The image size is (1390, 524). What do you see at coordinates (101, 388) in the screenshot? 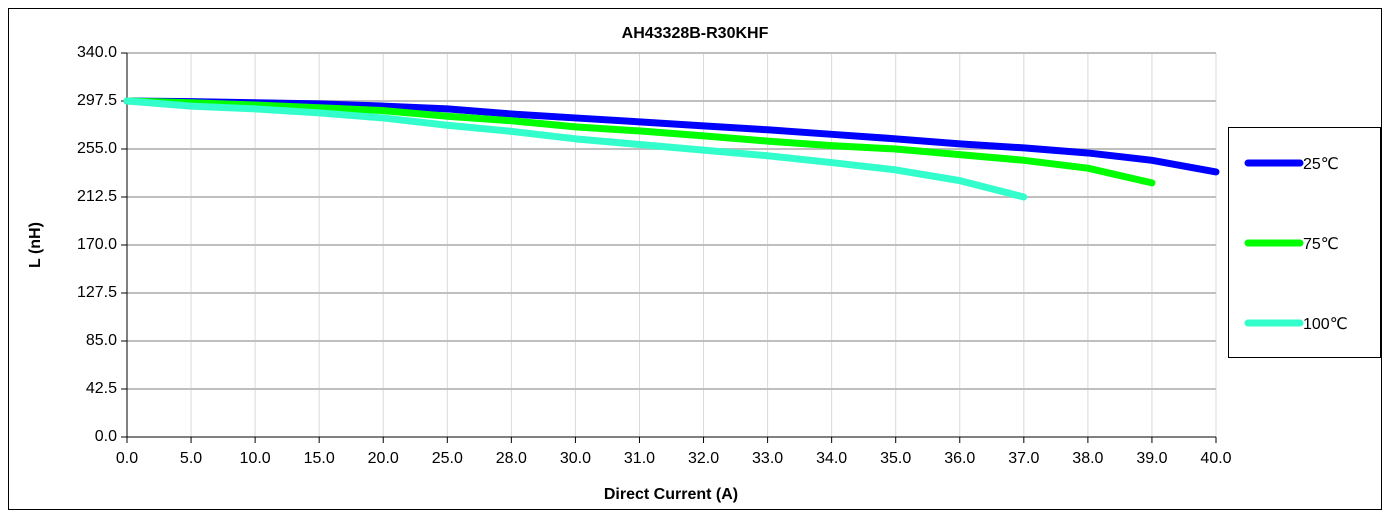
I see `y-tick-label: 42.5` at bounding box center [101, 388].